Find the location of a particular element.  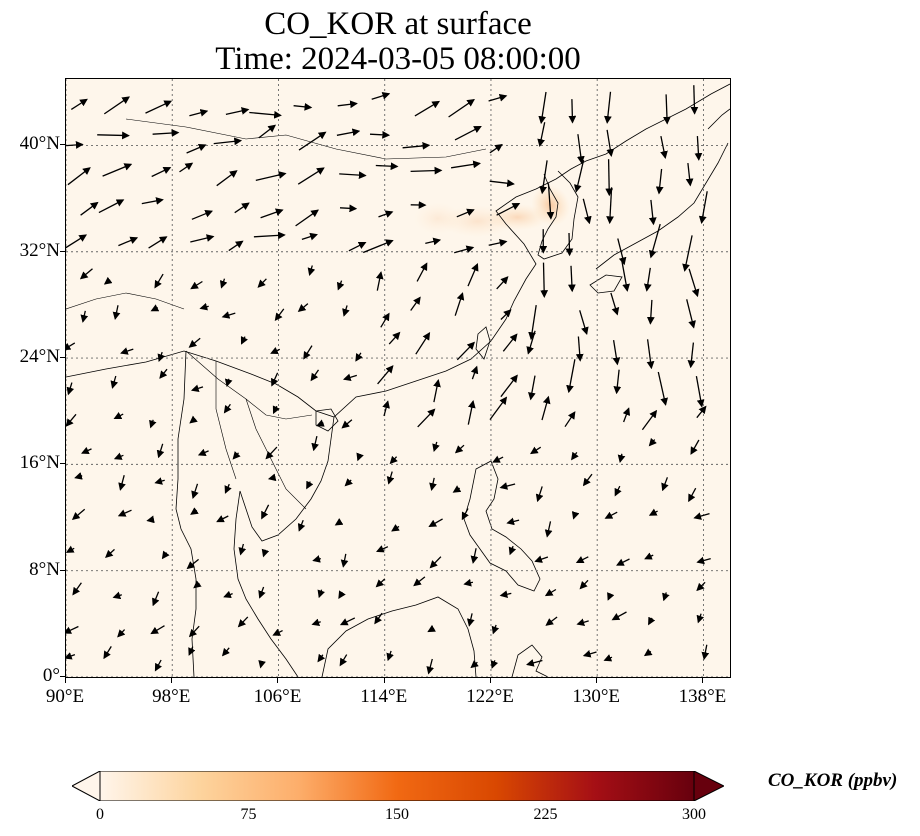

lat-tick-label: 32°N is located at coordinates (39, 250).